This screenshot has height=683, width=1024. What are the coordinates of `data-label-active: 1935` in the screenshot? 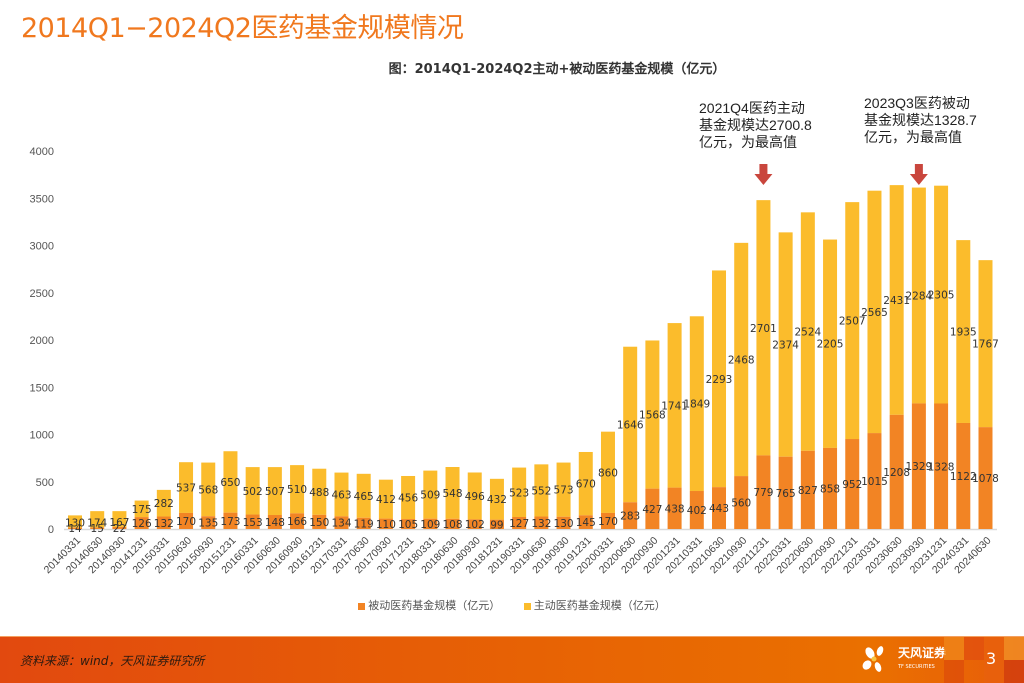 It's located at (963, 333).